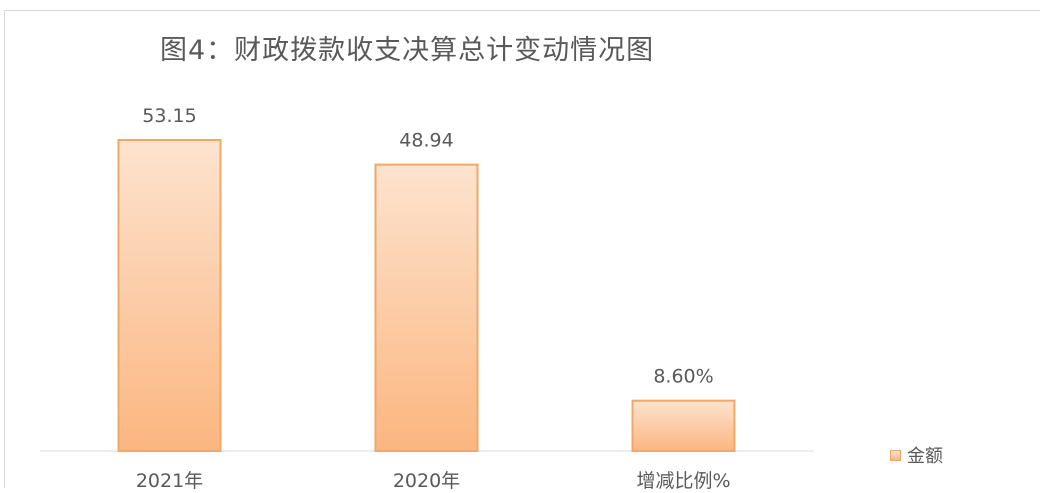  What do you see at coordinates (895, 455) in the screenshot?
I see `legend-swatch` at bounding box center [895, 455].